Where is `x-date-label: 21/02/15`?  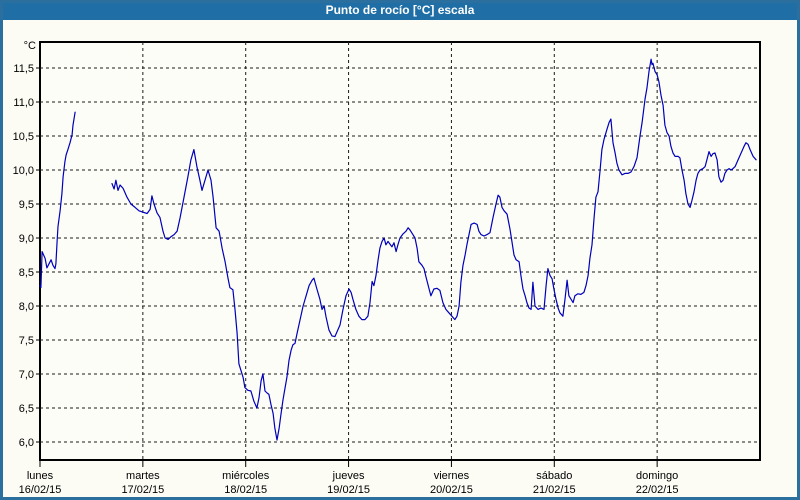
x-date-label: 21/02/15 is located at coordinates (554, 490).